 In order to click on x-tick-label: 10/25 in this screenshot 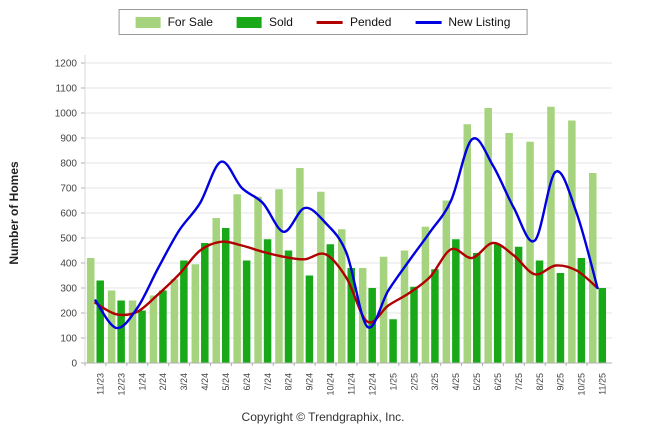, I will do `click(582, 384)`.